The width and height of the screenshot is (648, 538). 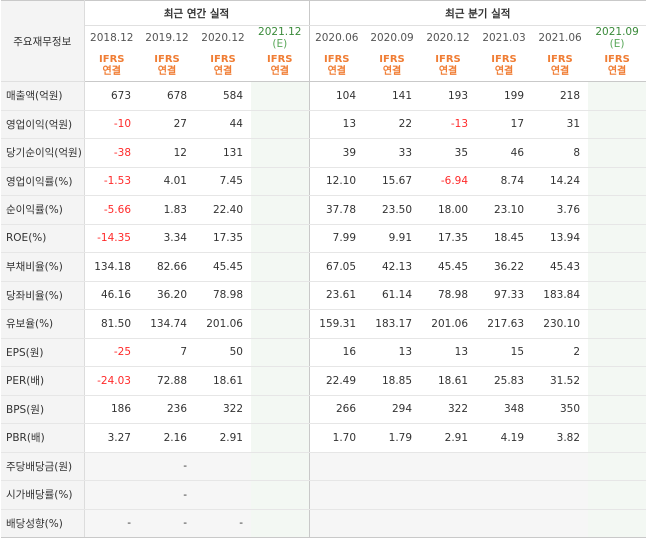 What do you see at coordinates (392, 438) in the screenshot?
I see `quarter-value-cell: 1.79` at bounding box center [392, 438].